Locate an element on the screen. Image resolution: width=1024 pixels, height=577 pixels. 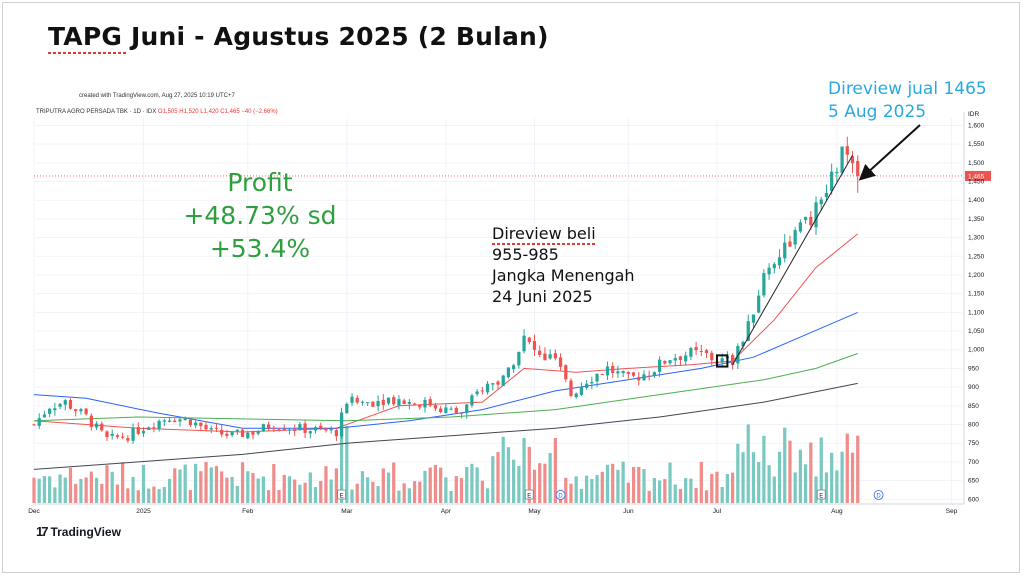
y-tick-label: 1,300 is located at coordinates (976, 238).